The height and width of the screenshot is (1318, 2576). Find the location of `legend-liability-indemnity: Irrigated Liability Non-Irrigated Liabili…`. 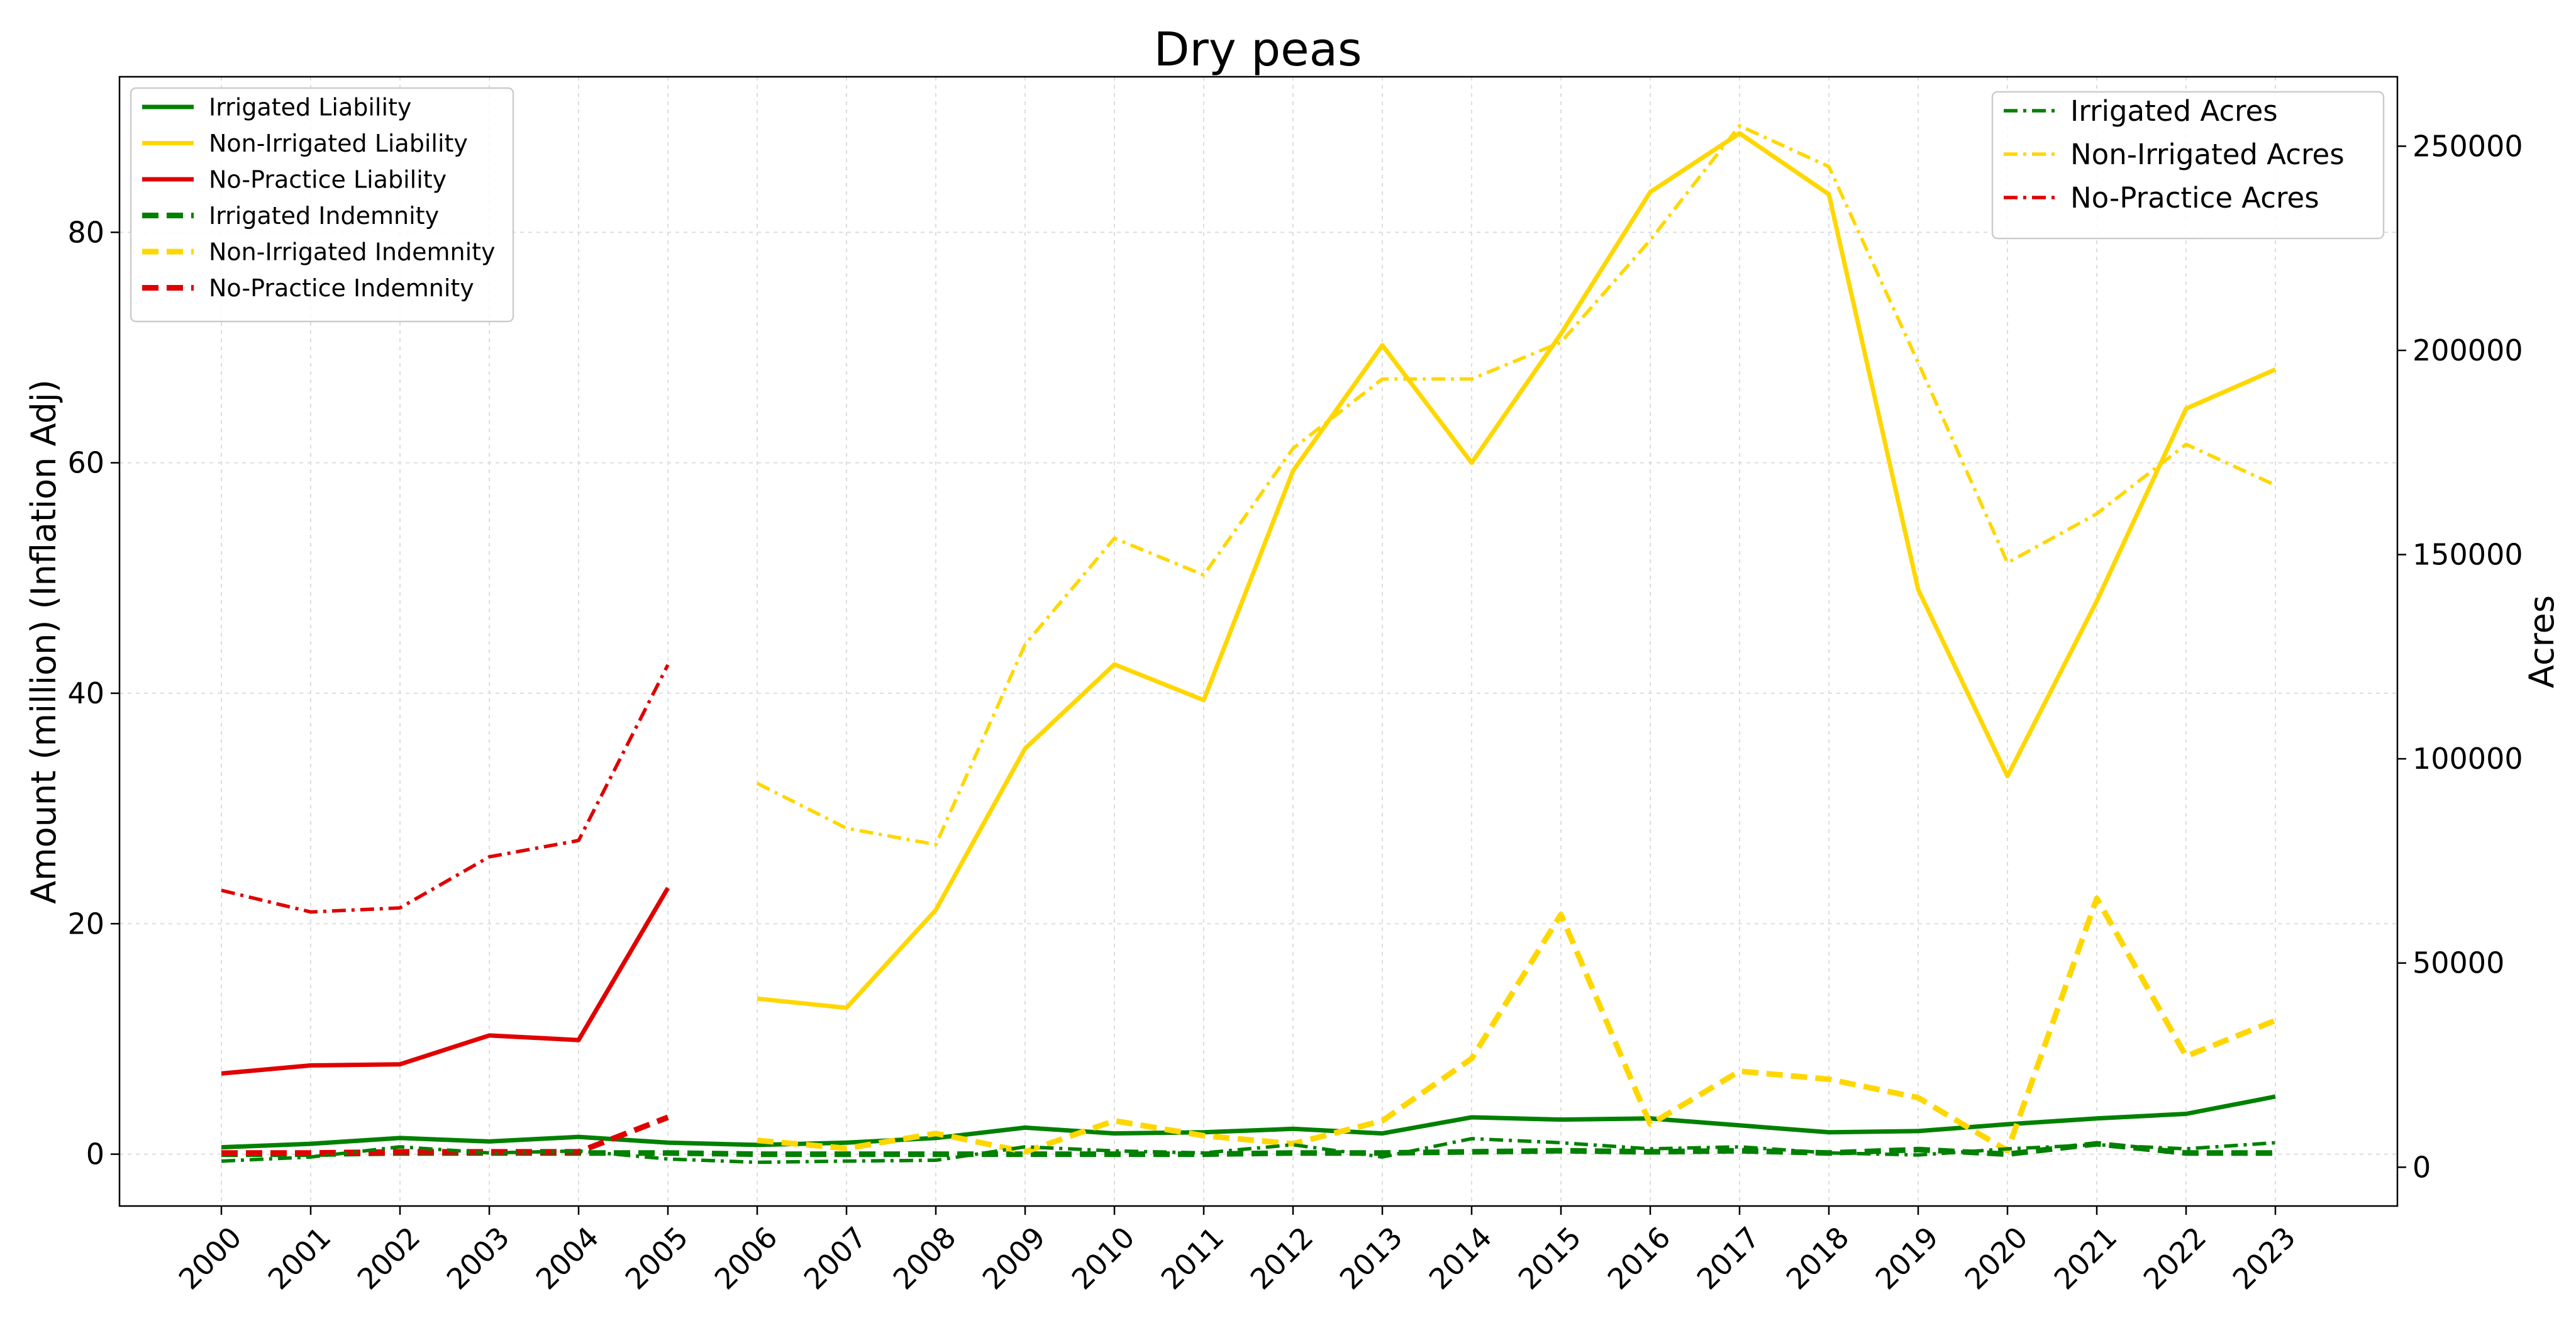

legend-liability-indemnity: Irrigated Liability Non-Irrigated Liabili… is located at coordinates (322, 205).